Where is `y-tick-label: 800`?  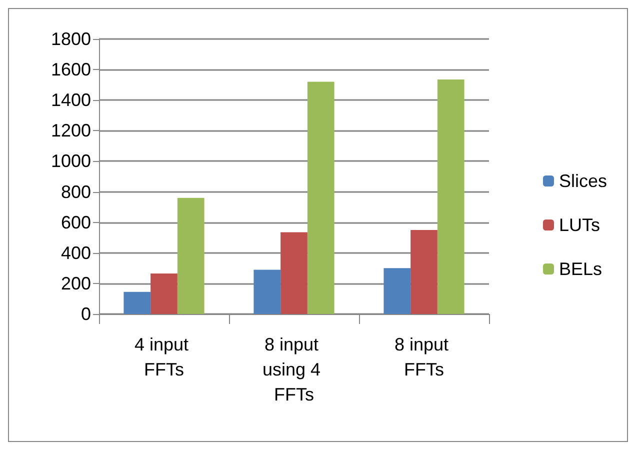 y-tick-label: 800 is located at coordinates (75, 192).